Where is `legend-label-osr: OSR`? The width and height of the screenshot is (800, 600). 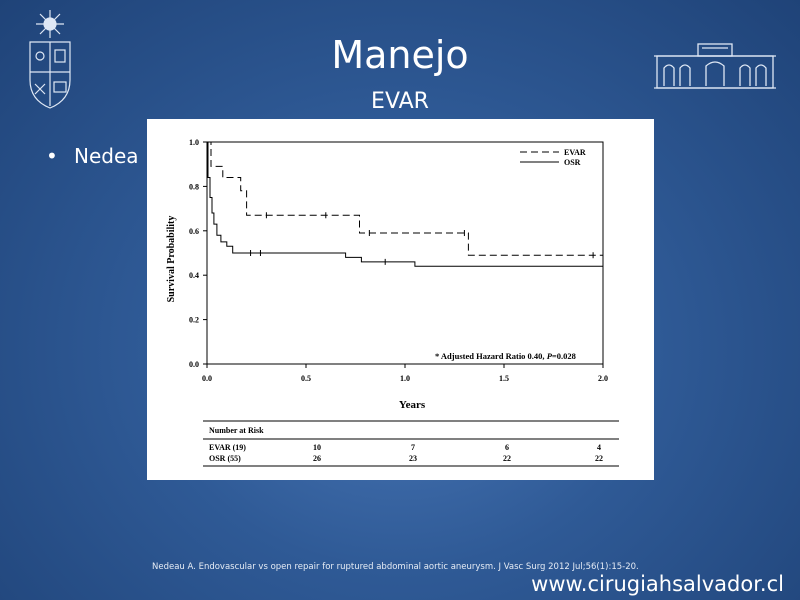 legend-label-osr: OSR is located at coordinates (572, 162).